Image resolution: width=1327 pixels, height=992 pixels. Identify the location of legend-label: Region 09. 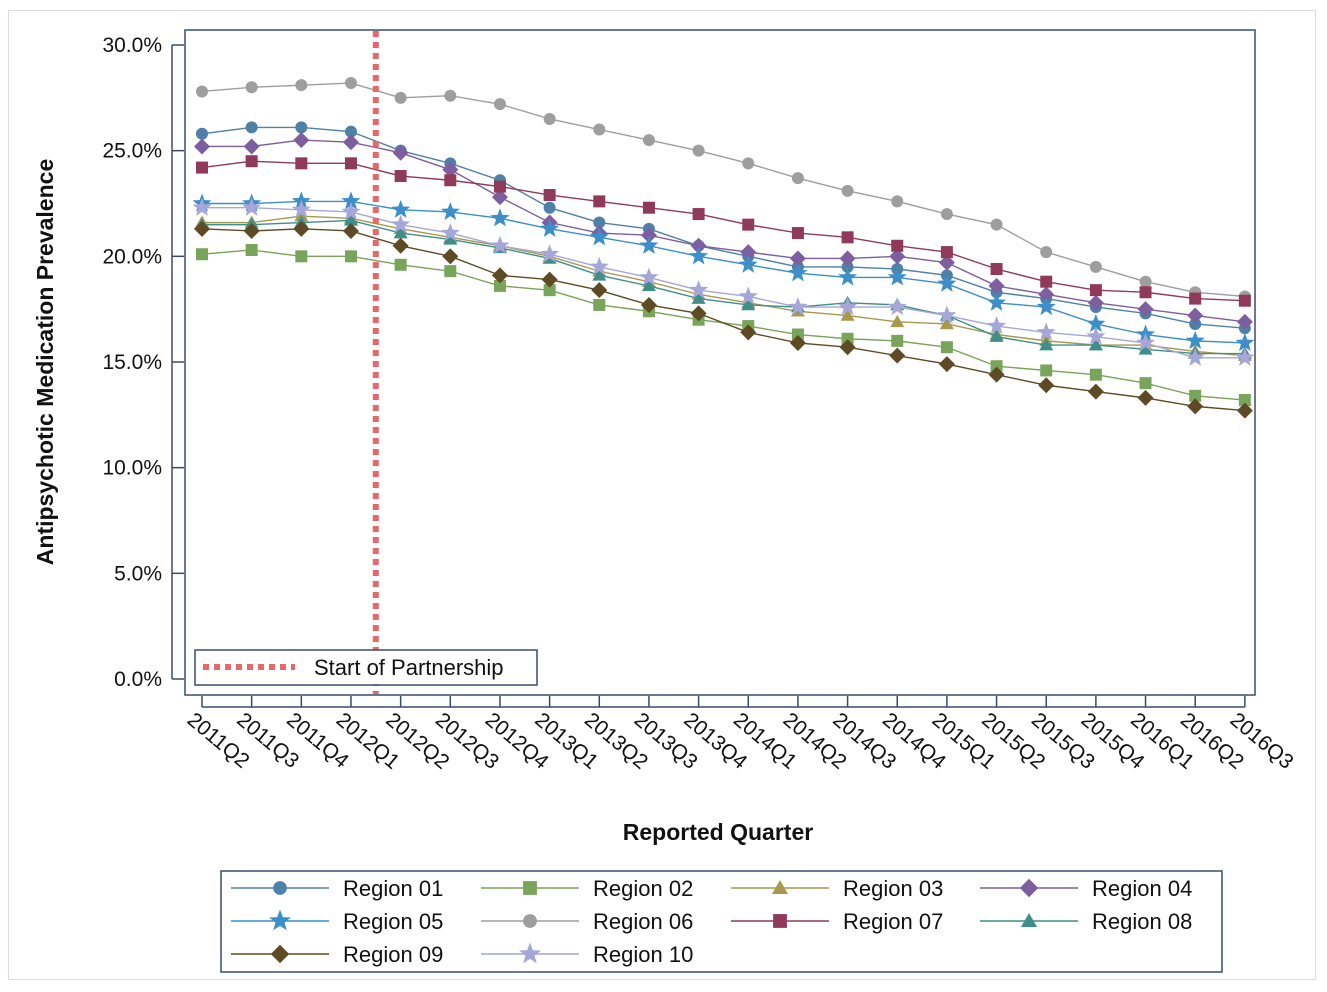
(393, 954).